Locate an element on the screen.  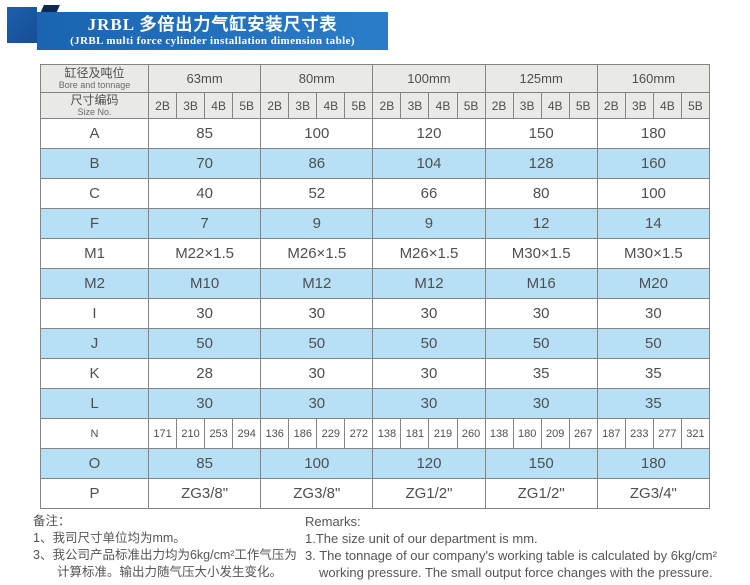
row-label: F is located at coordinates (94, 223).